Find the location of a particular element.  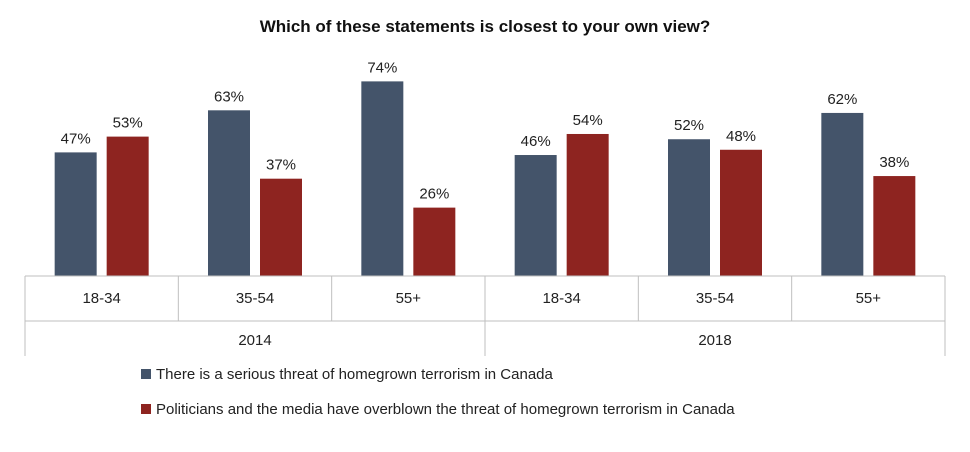

group-label-0: 2014 is located at coordinates (254, 340).